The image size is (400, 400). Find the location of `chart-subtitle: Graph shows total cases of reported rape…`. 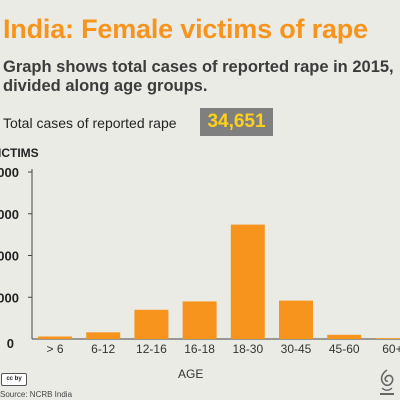

chart-subtitle: Graph shows total cases of reported rape… is located at coordinates (198, 76).